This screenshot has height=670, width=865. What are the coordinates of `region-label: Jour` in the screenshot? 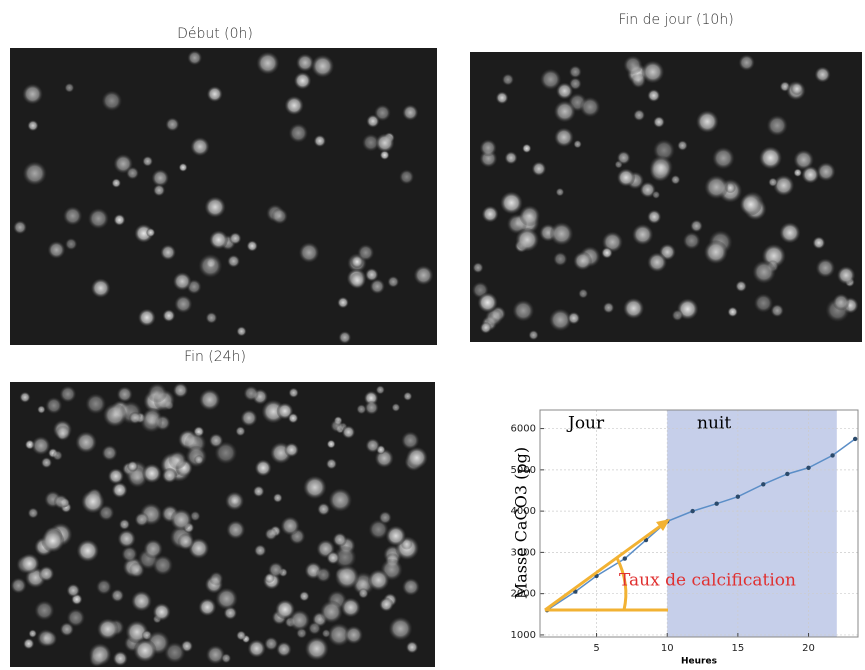 It's located at (585, 424).